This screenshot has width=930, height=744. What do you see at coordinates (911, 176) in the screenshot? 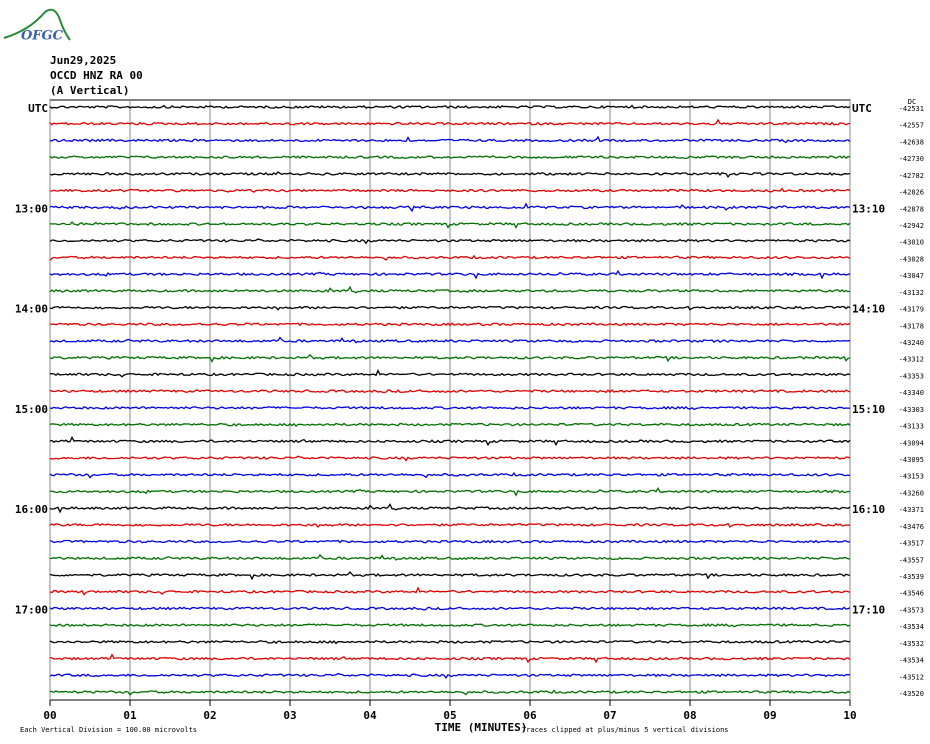
I see `dc-offset: -42782` at bounding box center [911, 176].